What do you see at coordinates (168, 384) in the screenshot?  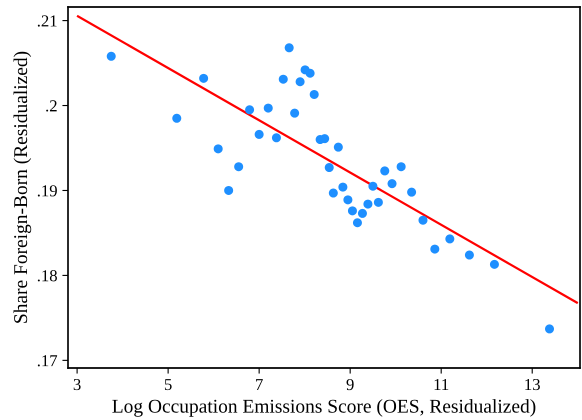 I see `x-tick-label: 5` at bounding box center [168, 384].